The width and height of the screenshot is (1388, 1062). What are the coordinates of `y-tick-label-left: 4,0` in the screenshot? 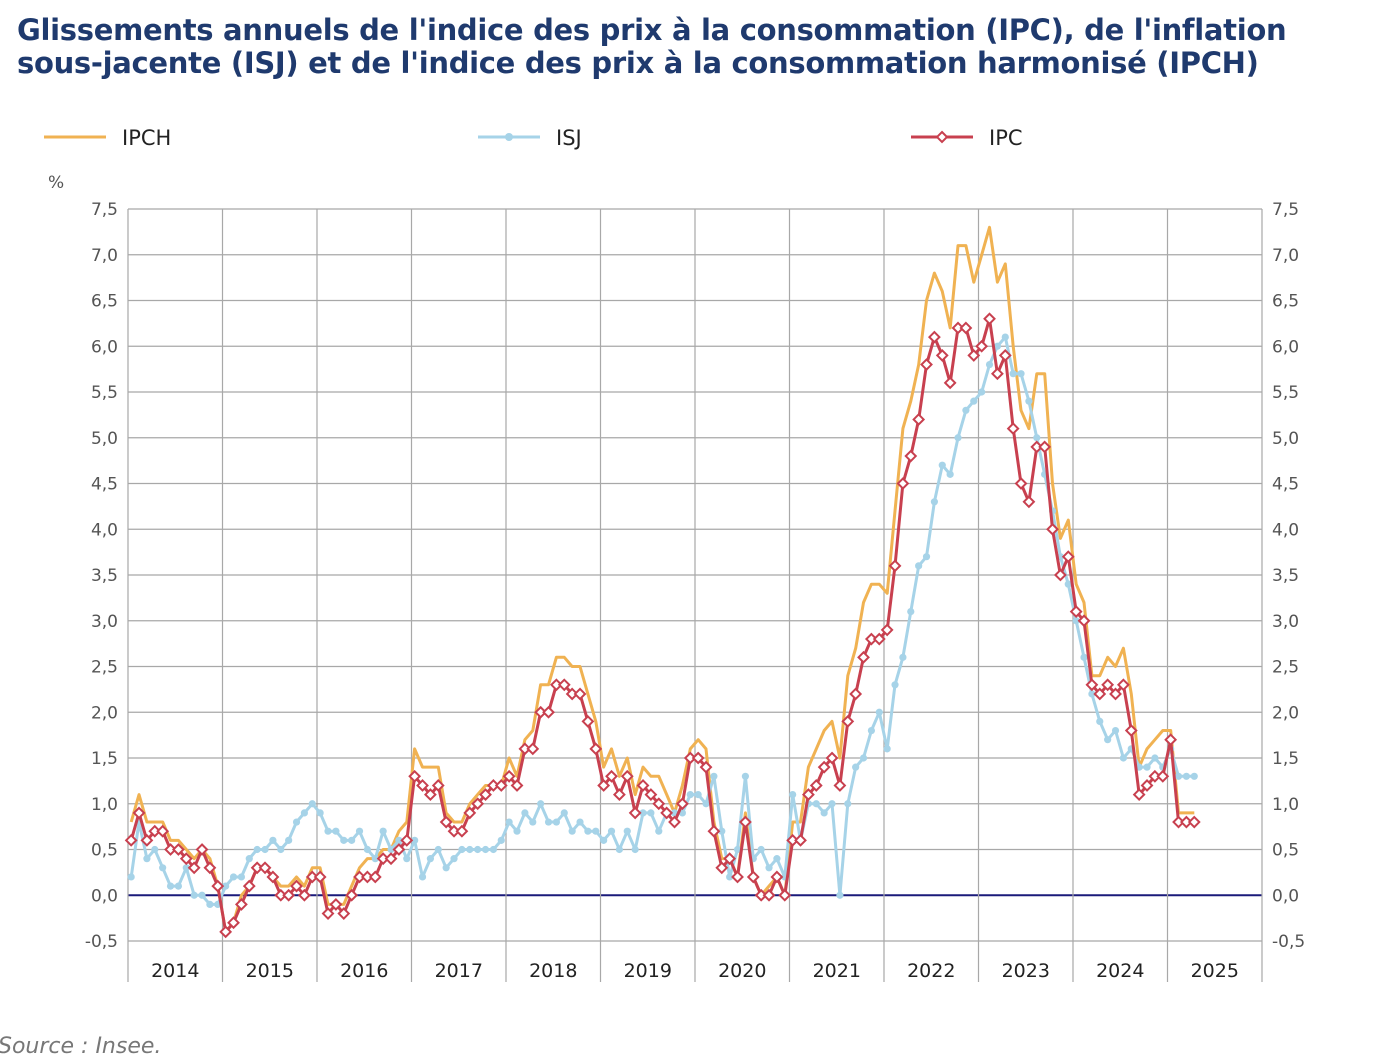 It's located at (104, 530).